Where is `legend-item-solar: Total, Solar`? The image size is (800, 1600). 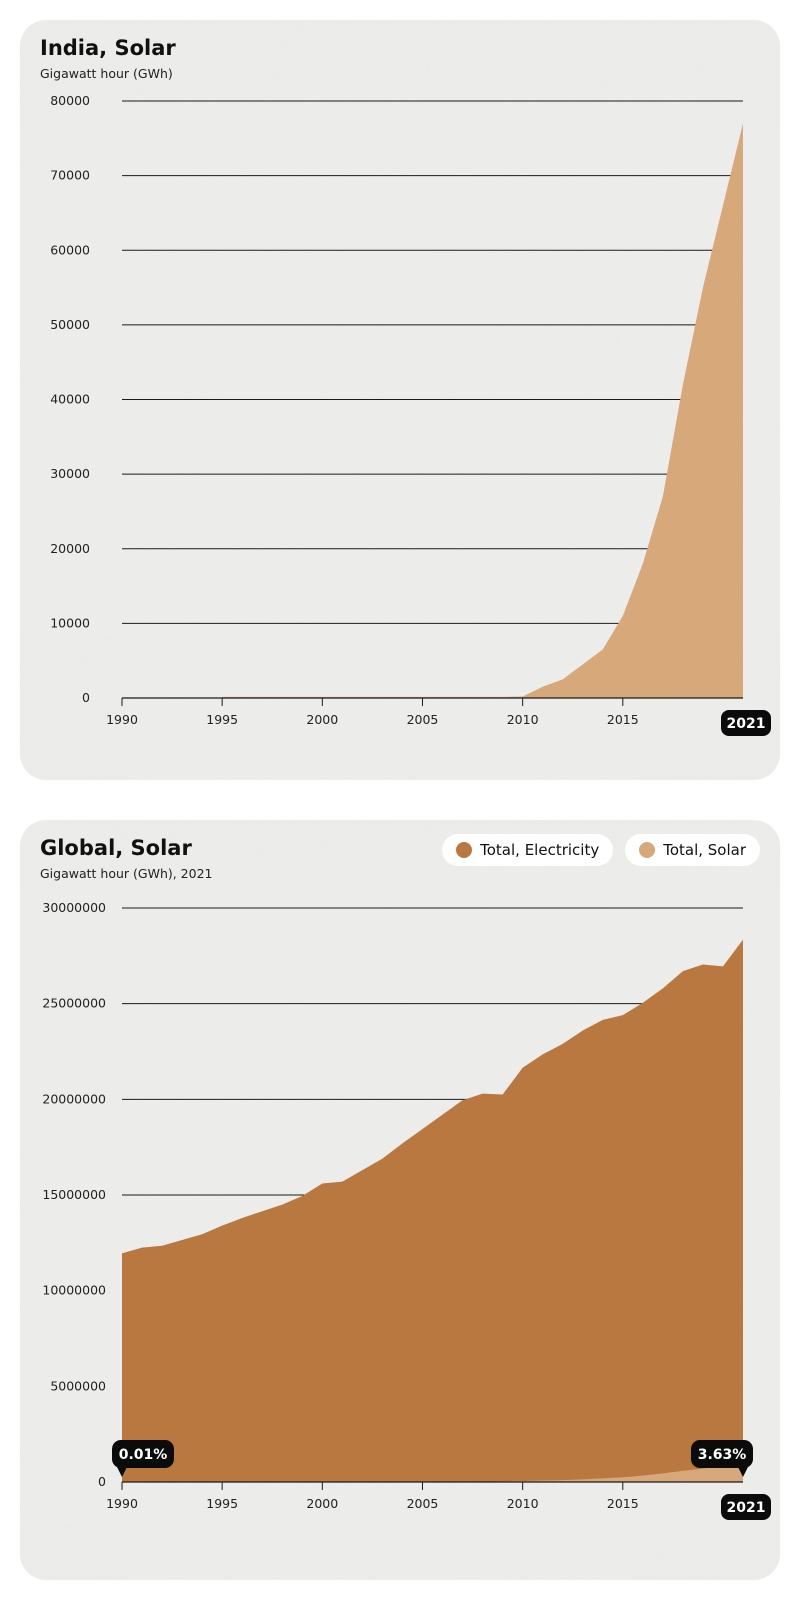 legend-item-solar: Total, Solar is located at coordinates (692, 850).